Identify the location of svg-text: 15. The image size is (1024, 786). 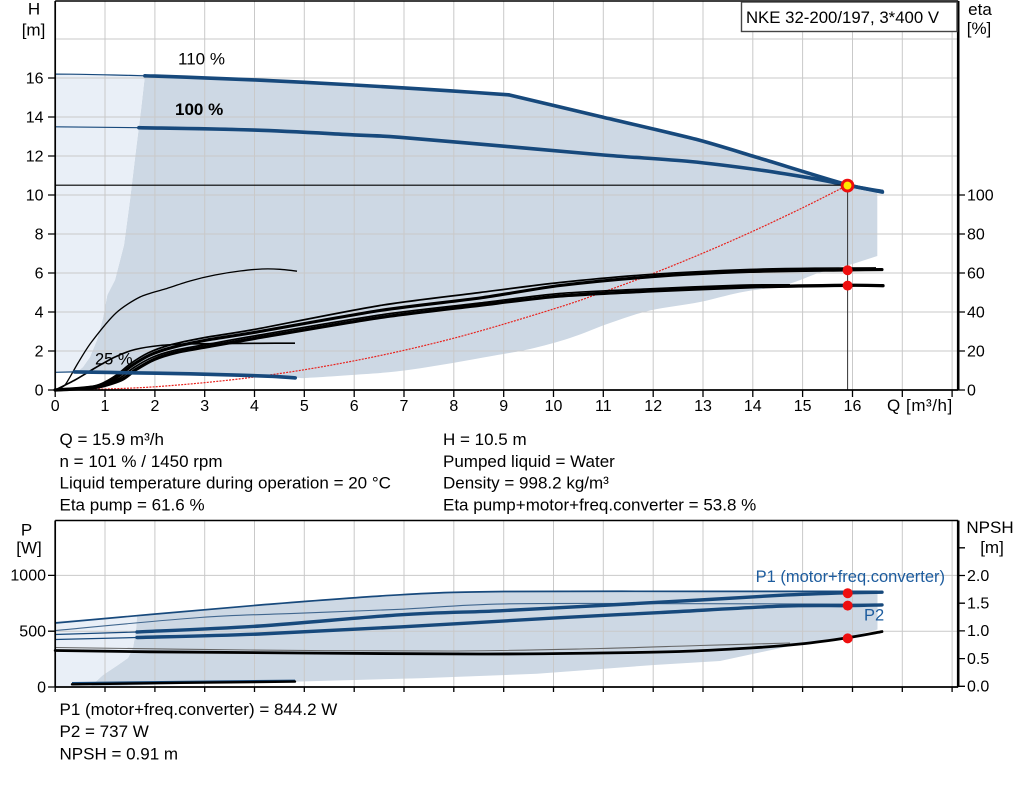
(803, 406).